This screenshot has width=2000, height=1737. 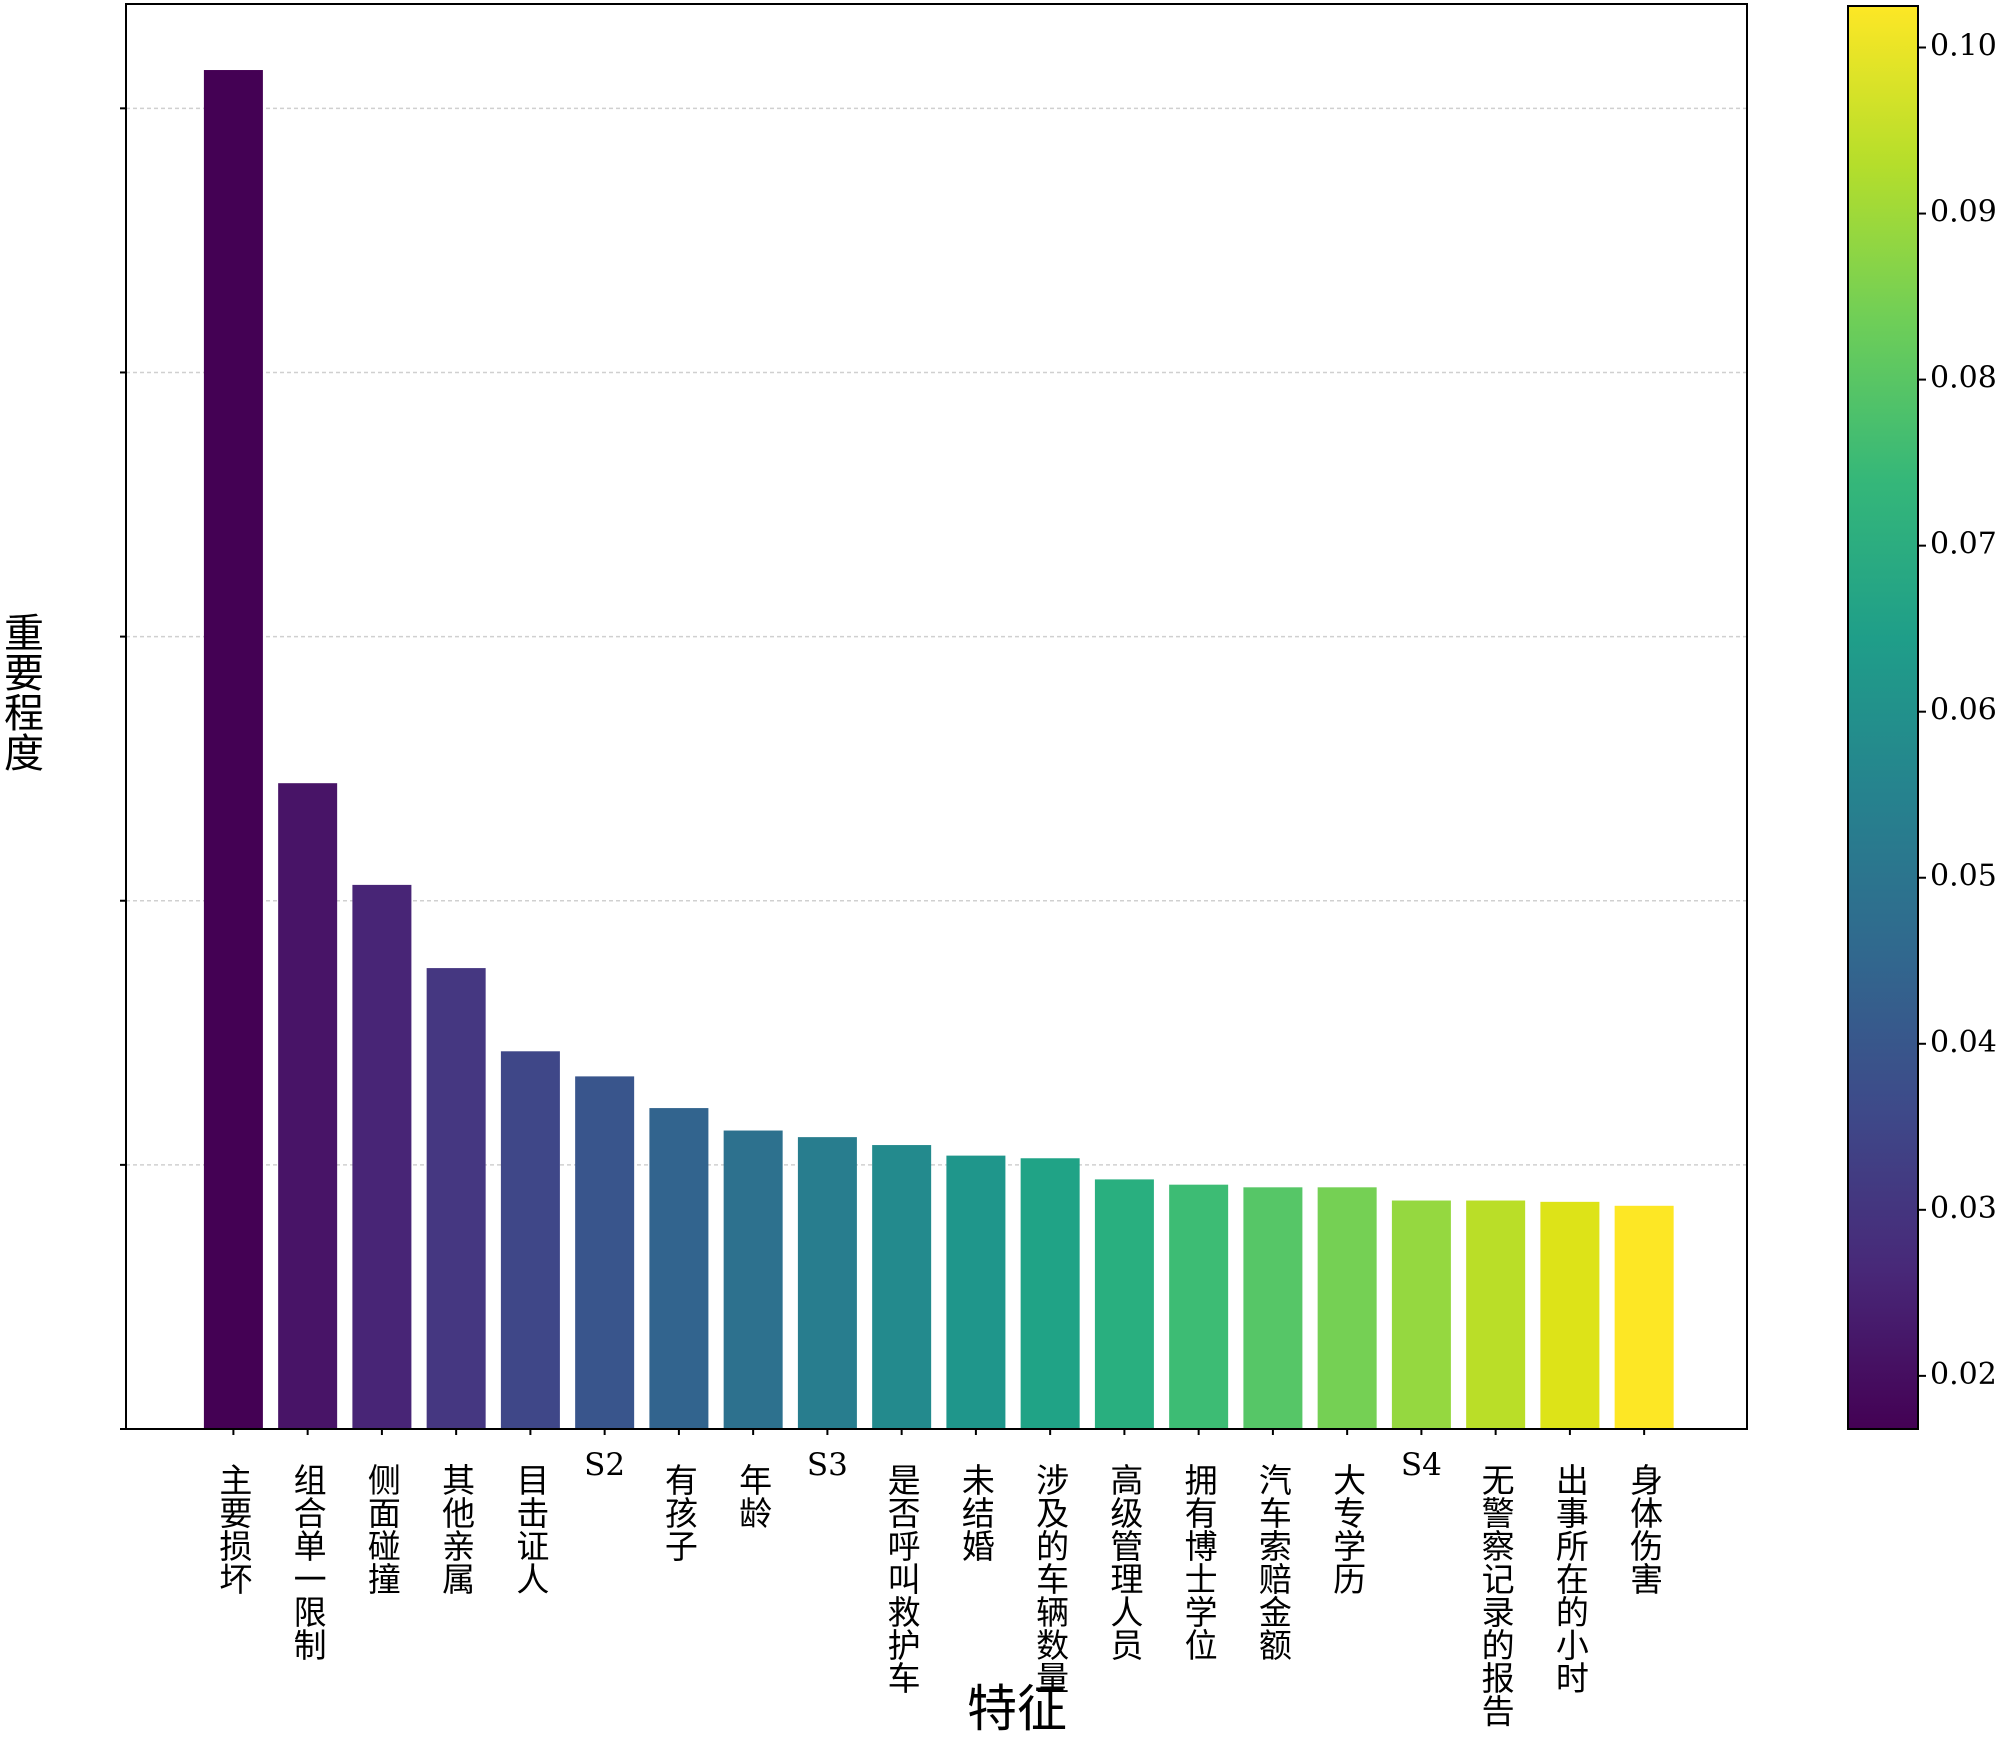 What do you see at coordinates (1963, 1042) in the screenshot?
I see `colorbar-tick-label: 0.04` at bounding box center [1963, 1042].